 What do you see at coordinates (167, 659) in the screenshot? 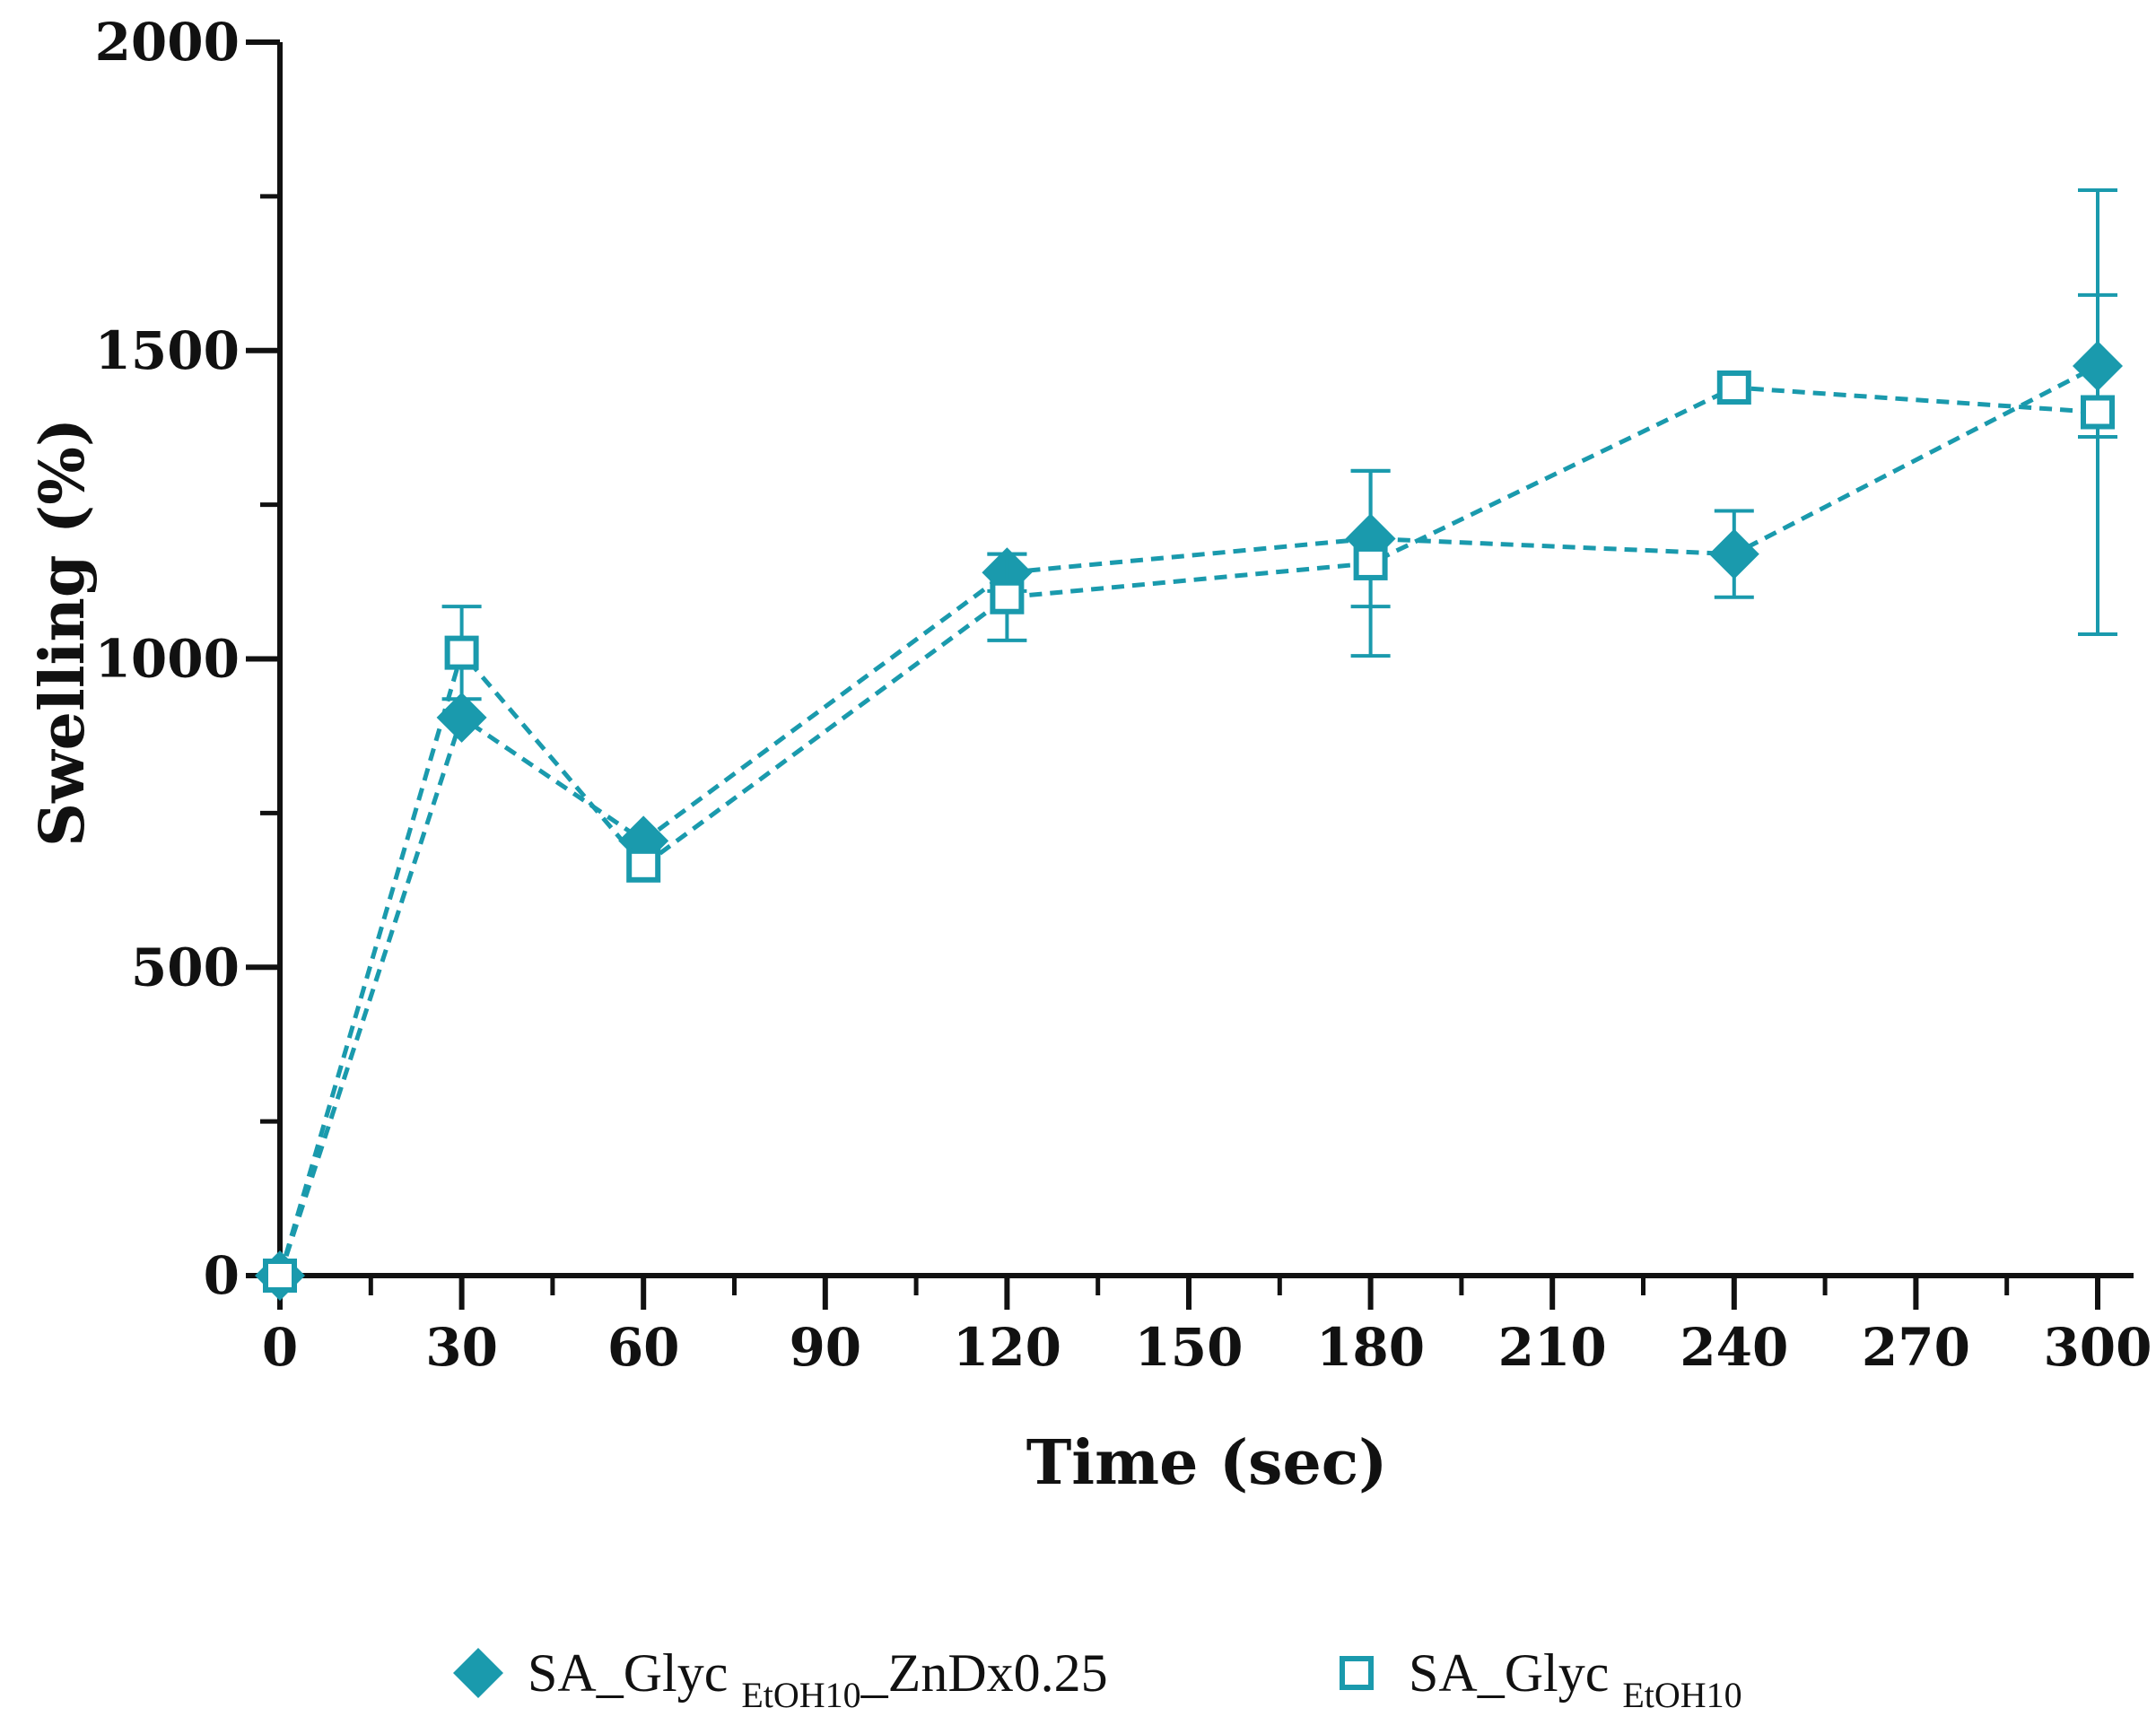
I see `y-tick-label-1000: 1000` at bounding box center [167, 659].